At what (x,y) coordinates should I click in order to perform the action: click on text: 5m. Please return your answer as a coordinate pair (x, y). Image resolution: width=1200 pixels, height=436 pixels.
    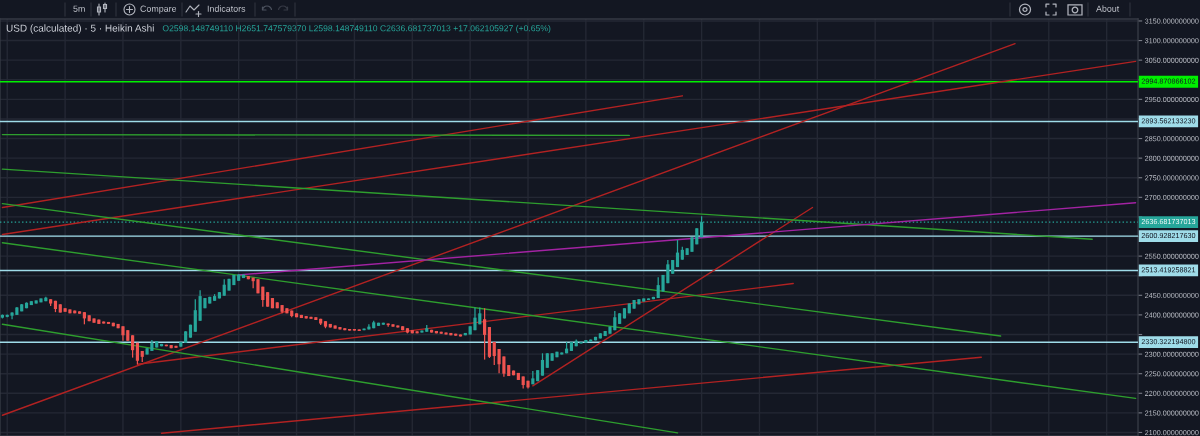
    Looking at the image, I should click on (79, 8).